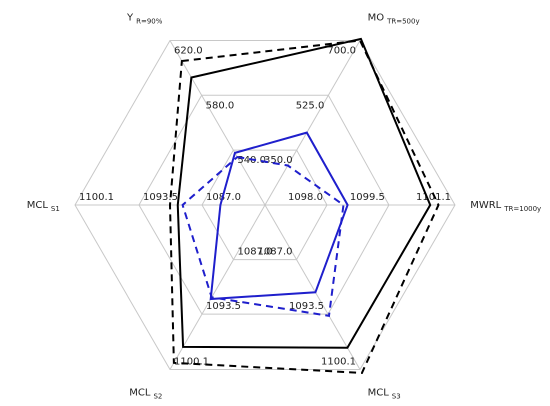  What do you see at coordinates (149, 21) in the screenshot?
I see `axis-subscript: R=90%` at bounding box center [149, 21].